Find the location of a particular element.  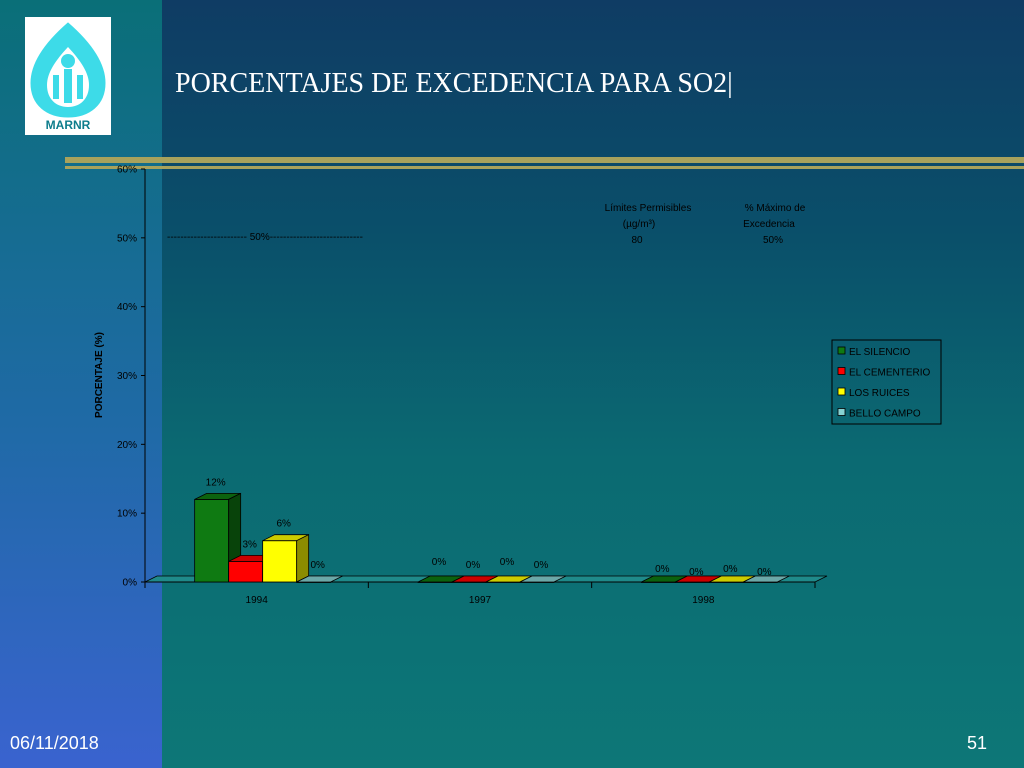

max-value: 50% is located at coordinates (773, 240).